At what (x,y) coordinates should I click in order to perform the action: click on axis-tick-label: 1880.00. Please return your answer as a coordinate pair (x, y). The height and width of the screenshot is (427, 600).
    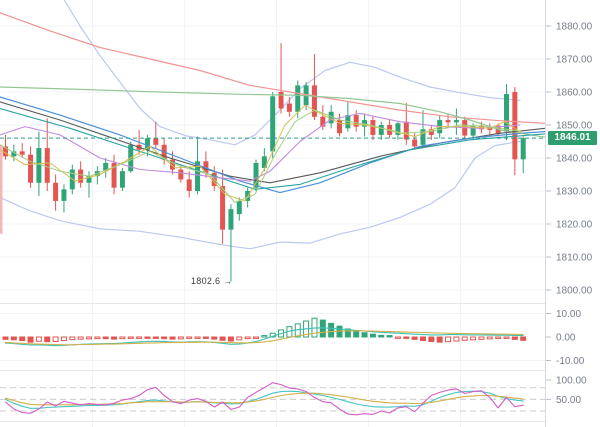
    Looking at the image, I should click on (574, 27).